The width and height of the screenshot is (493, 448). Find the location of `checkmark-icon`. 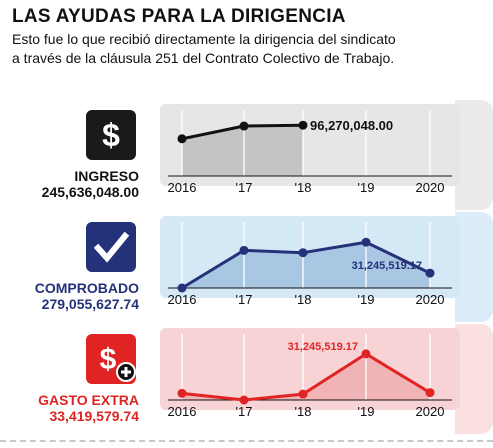

checkmark-icon is located at coordinates (111, 247).